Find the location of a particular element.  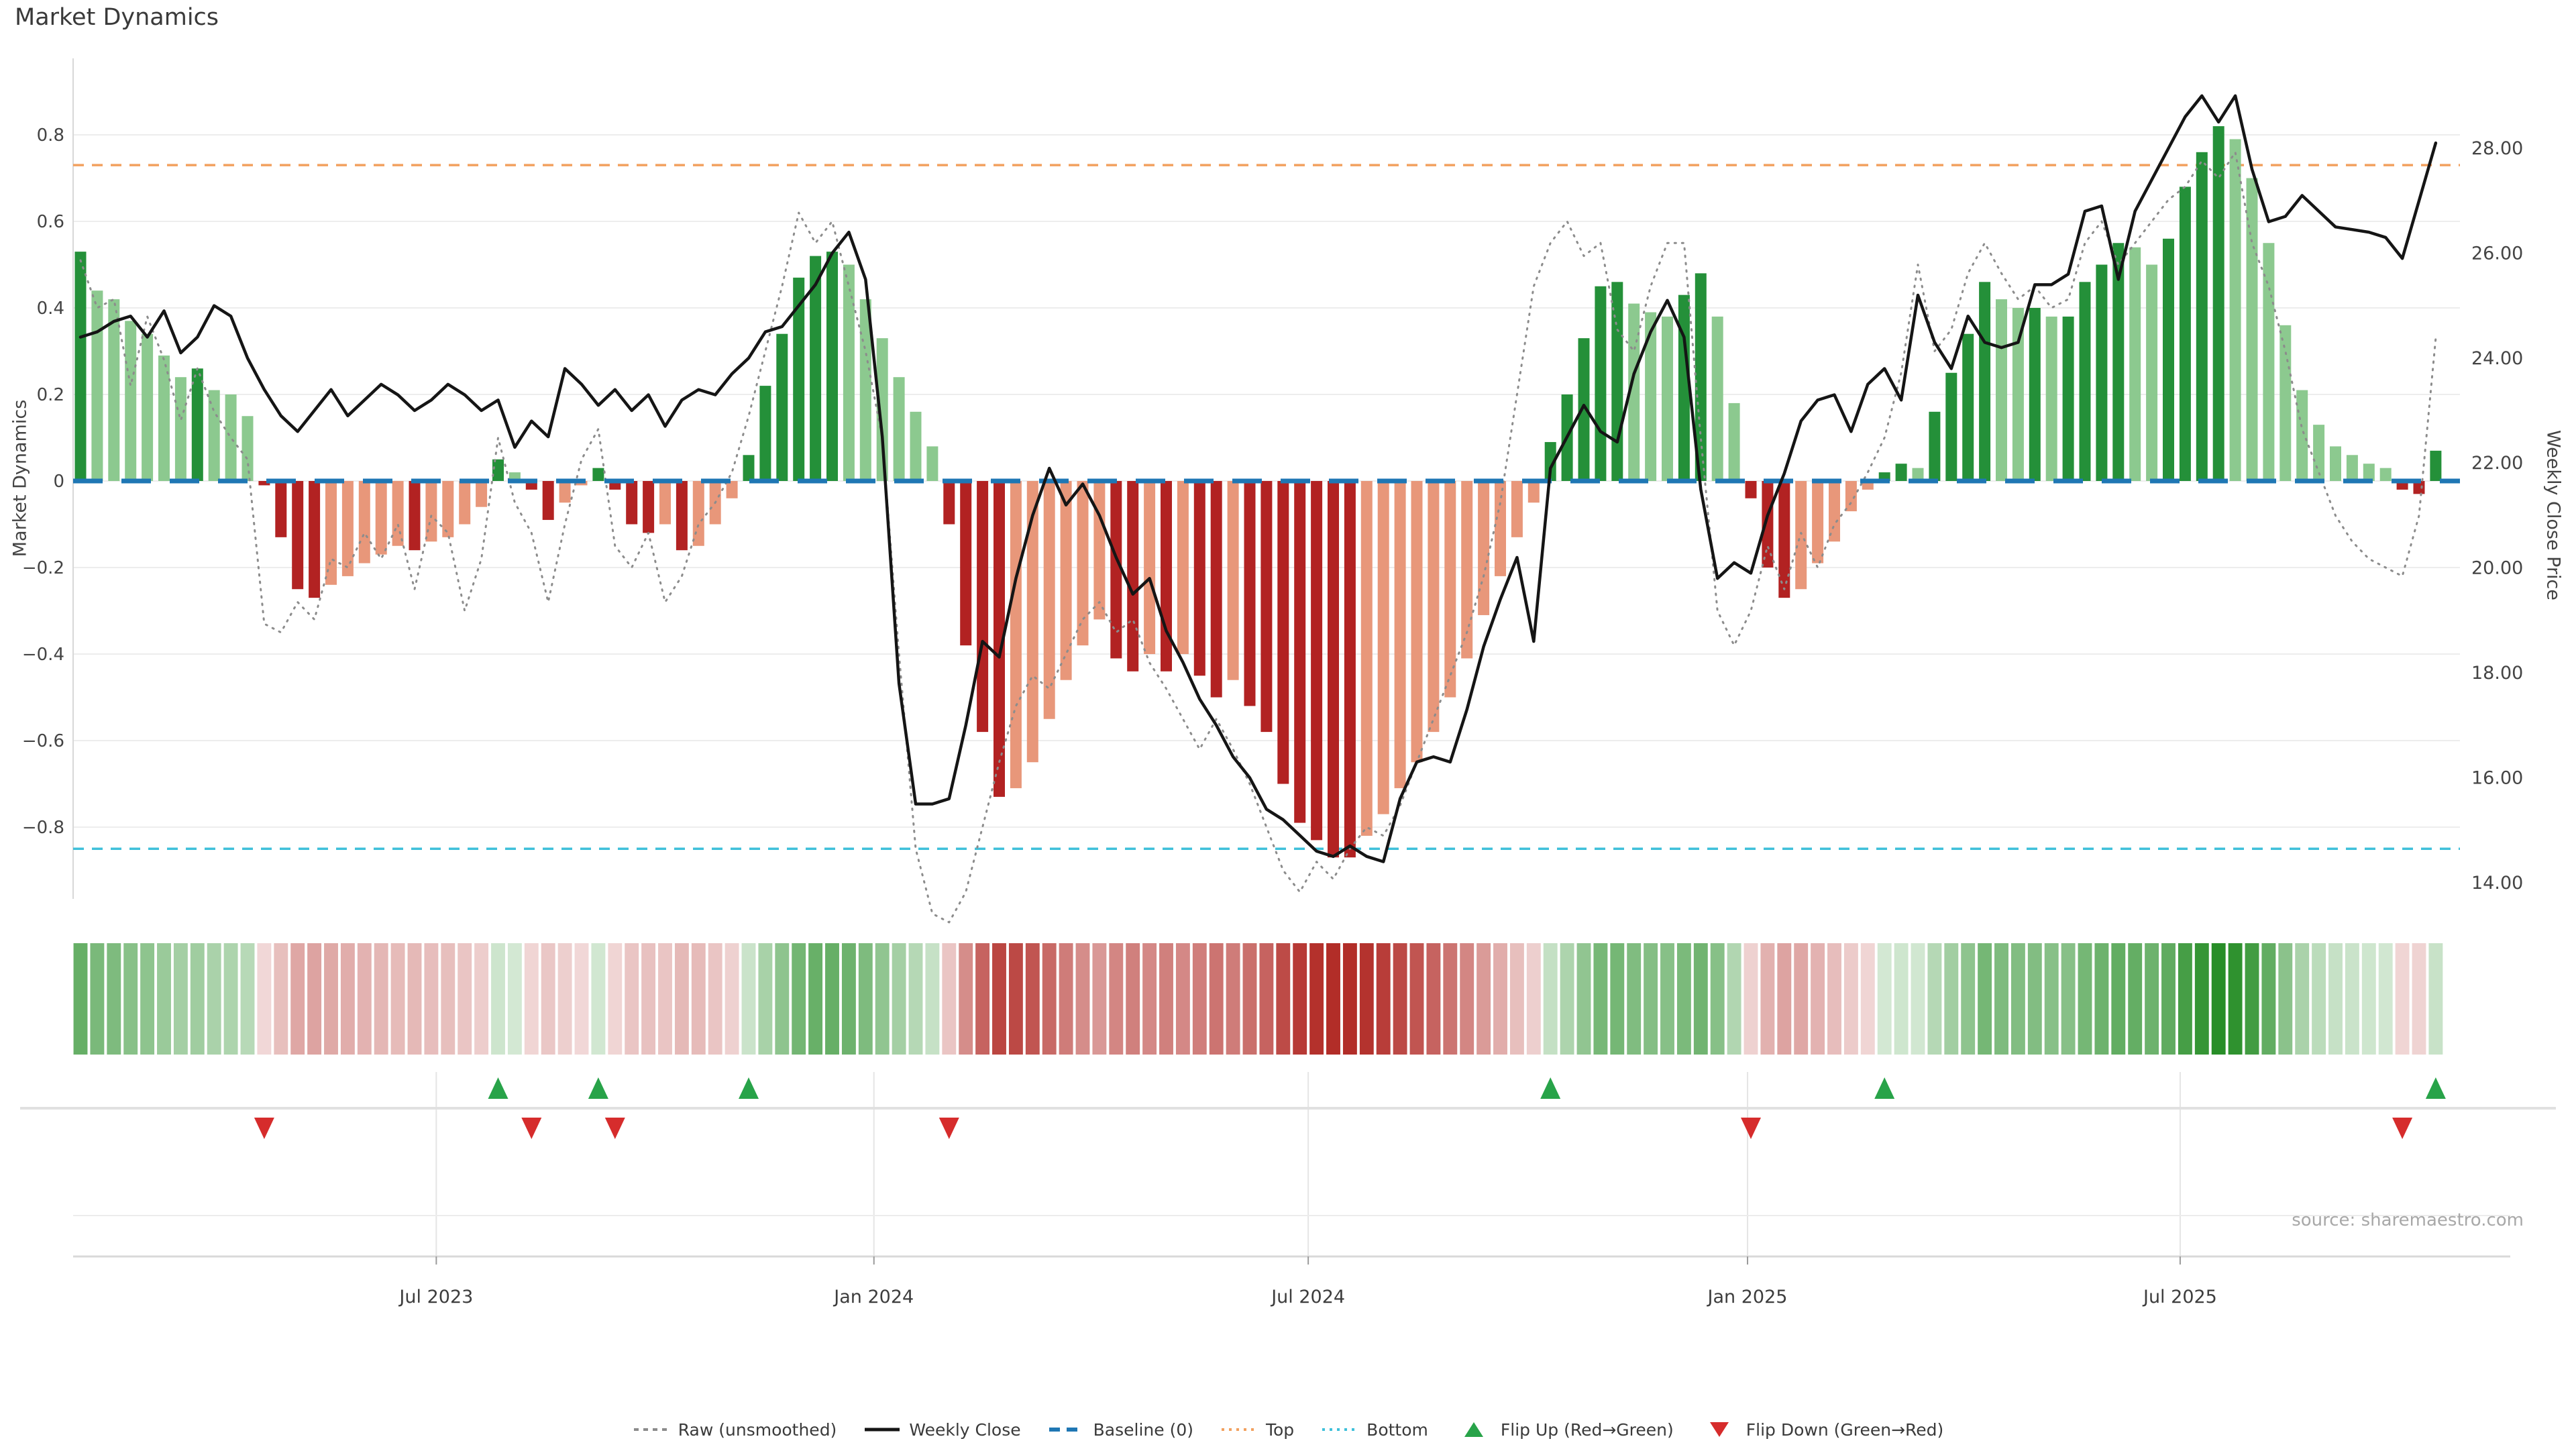

source-note: source: sharemaestro.com is located at coordinates (2408, 1220).